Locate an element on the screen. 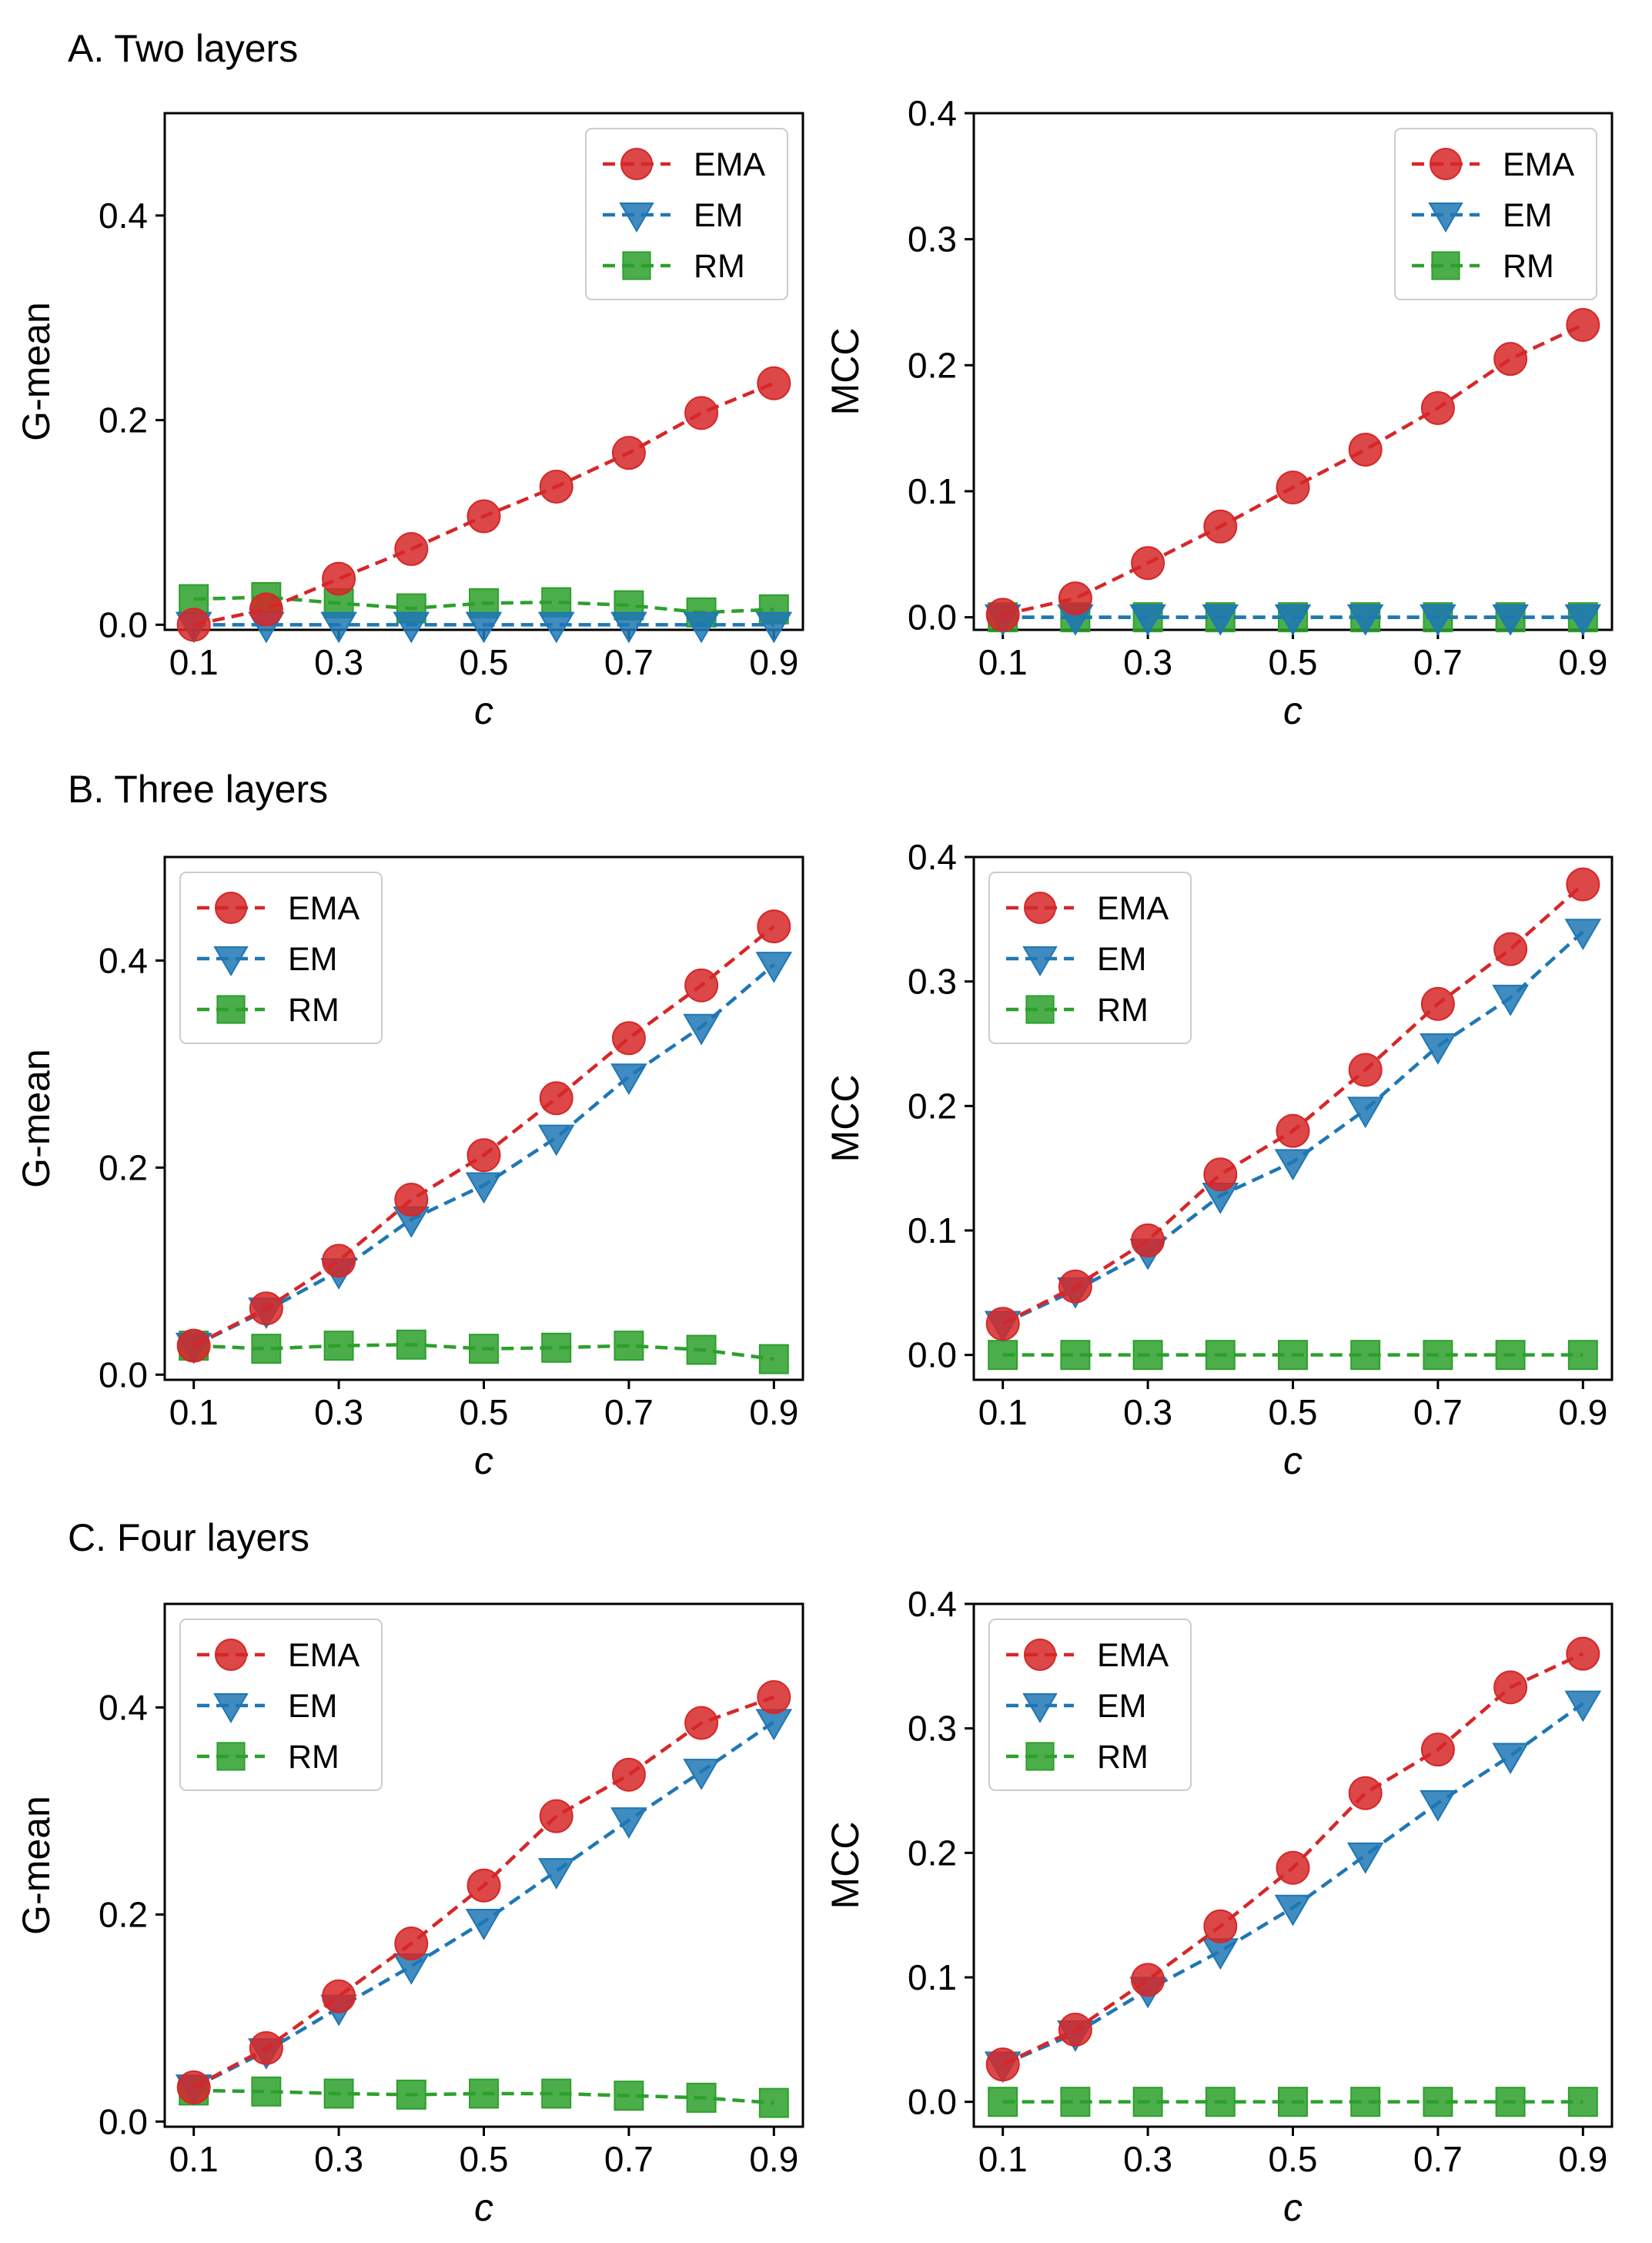 Image resolution: width=1652 pixels, height=2243 pixels. y-tick-label: 0.3 is located at coordinates (932, 239).